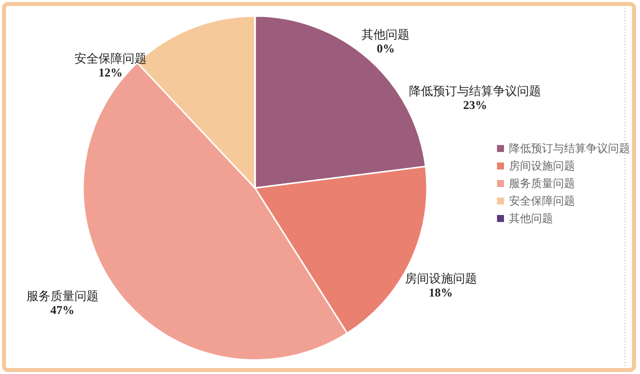  Describe the element at coordinates (542, 183) in the screenshot. I see `legend-label: 服务质量问题` at that location.